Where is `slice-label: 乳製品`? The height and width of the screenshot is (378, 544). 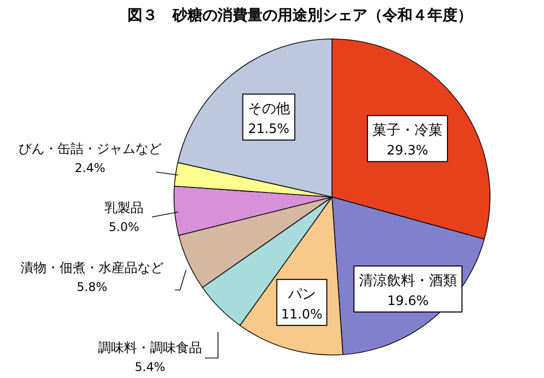
slice-label: 乳製品 is located at coordinates (124, 208).